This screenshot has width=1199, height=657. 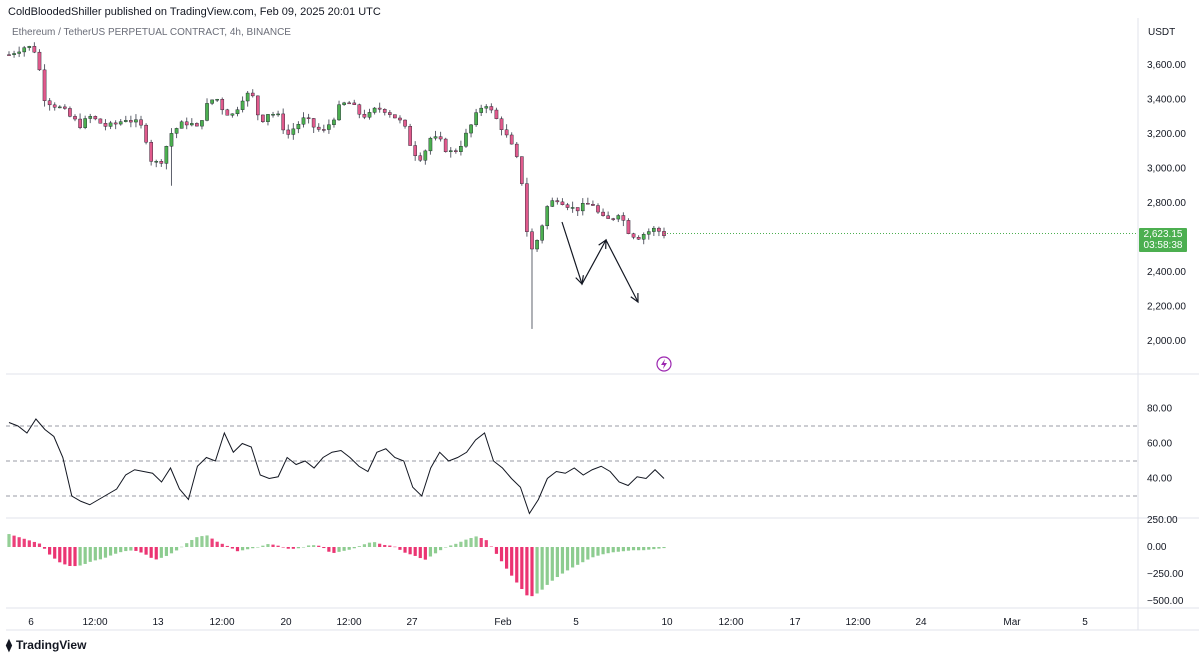 What do you see at coordinates (286, 622) in the screenshot?
I see `x-tick-label: 20` at bounding box center [286, 622].